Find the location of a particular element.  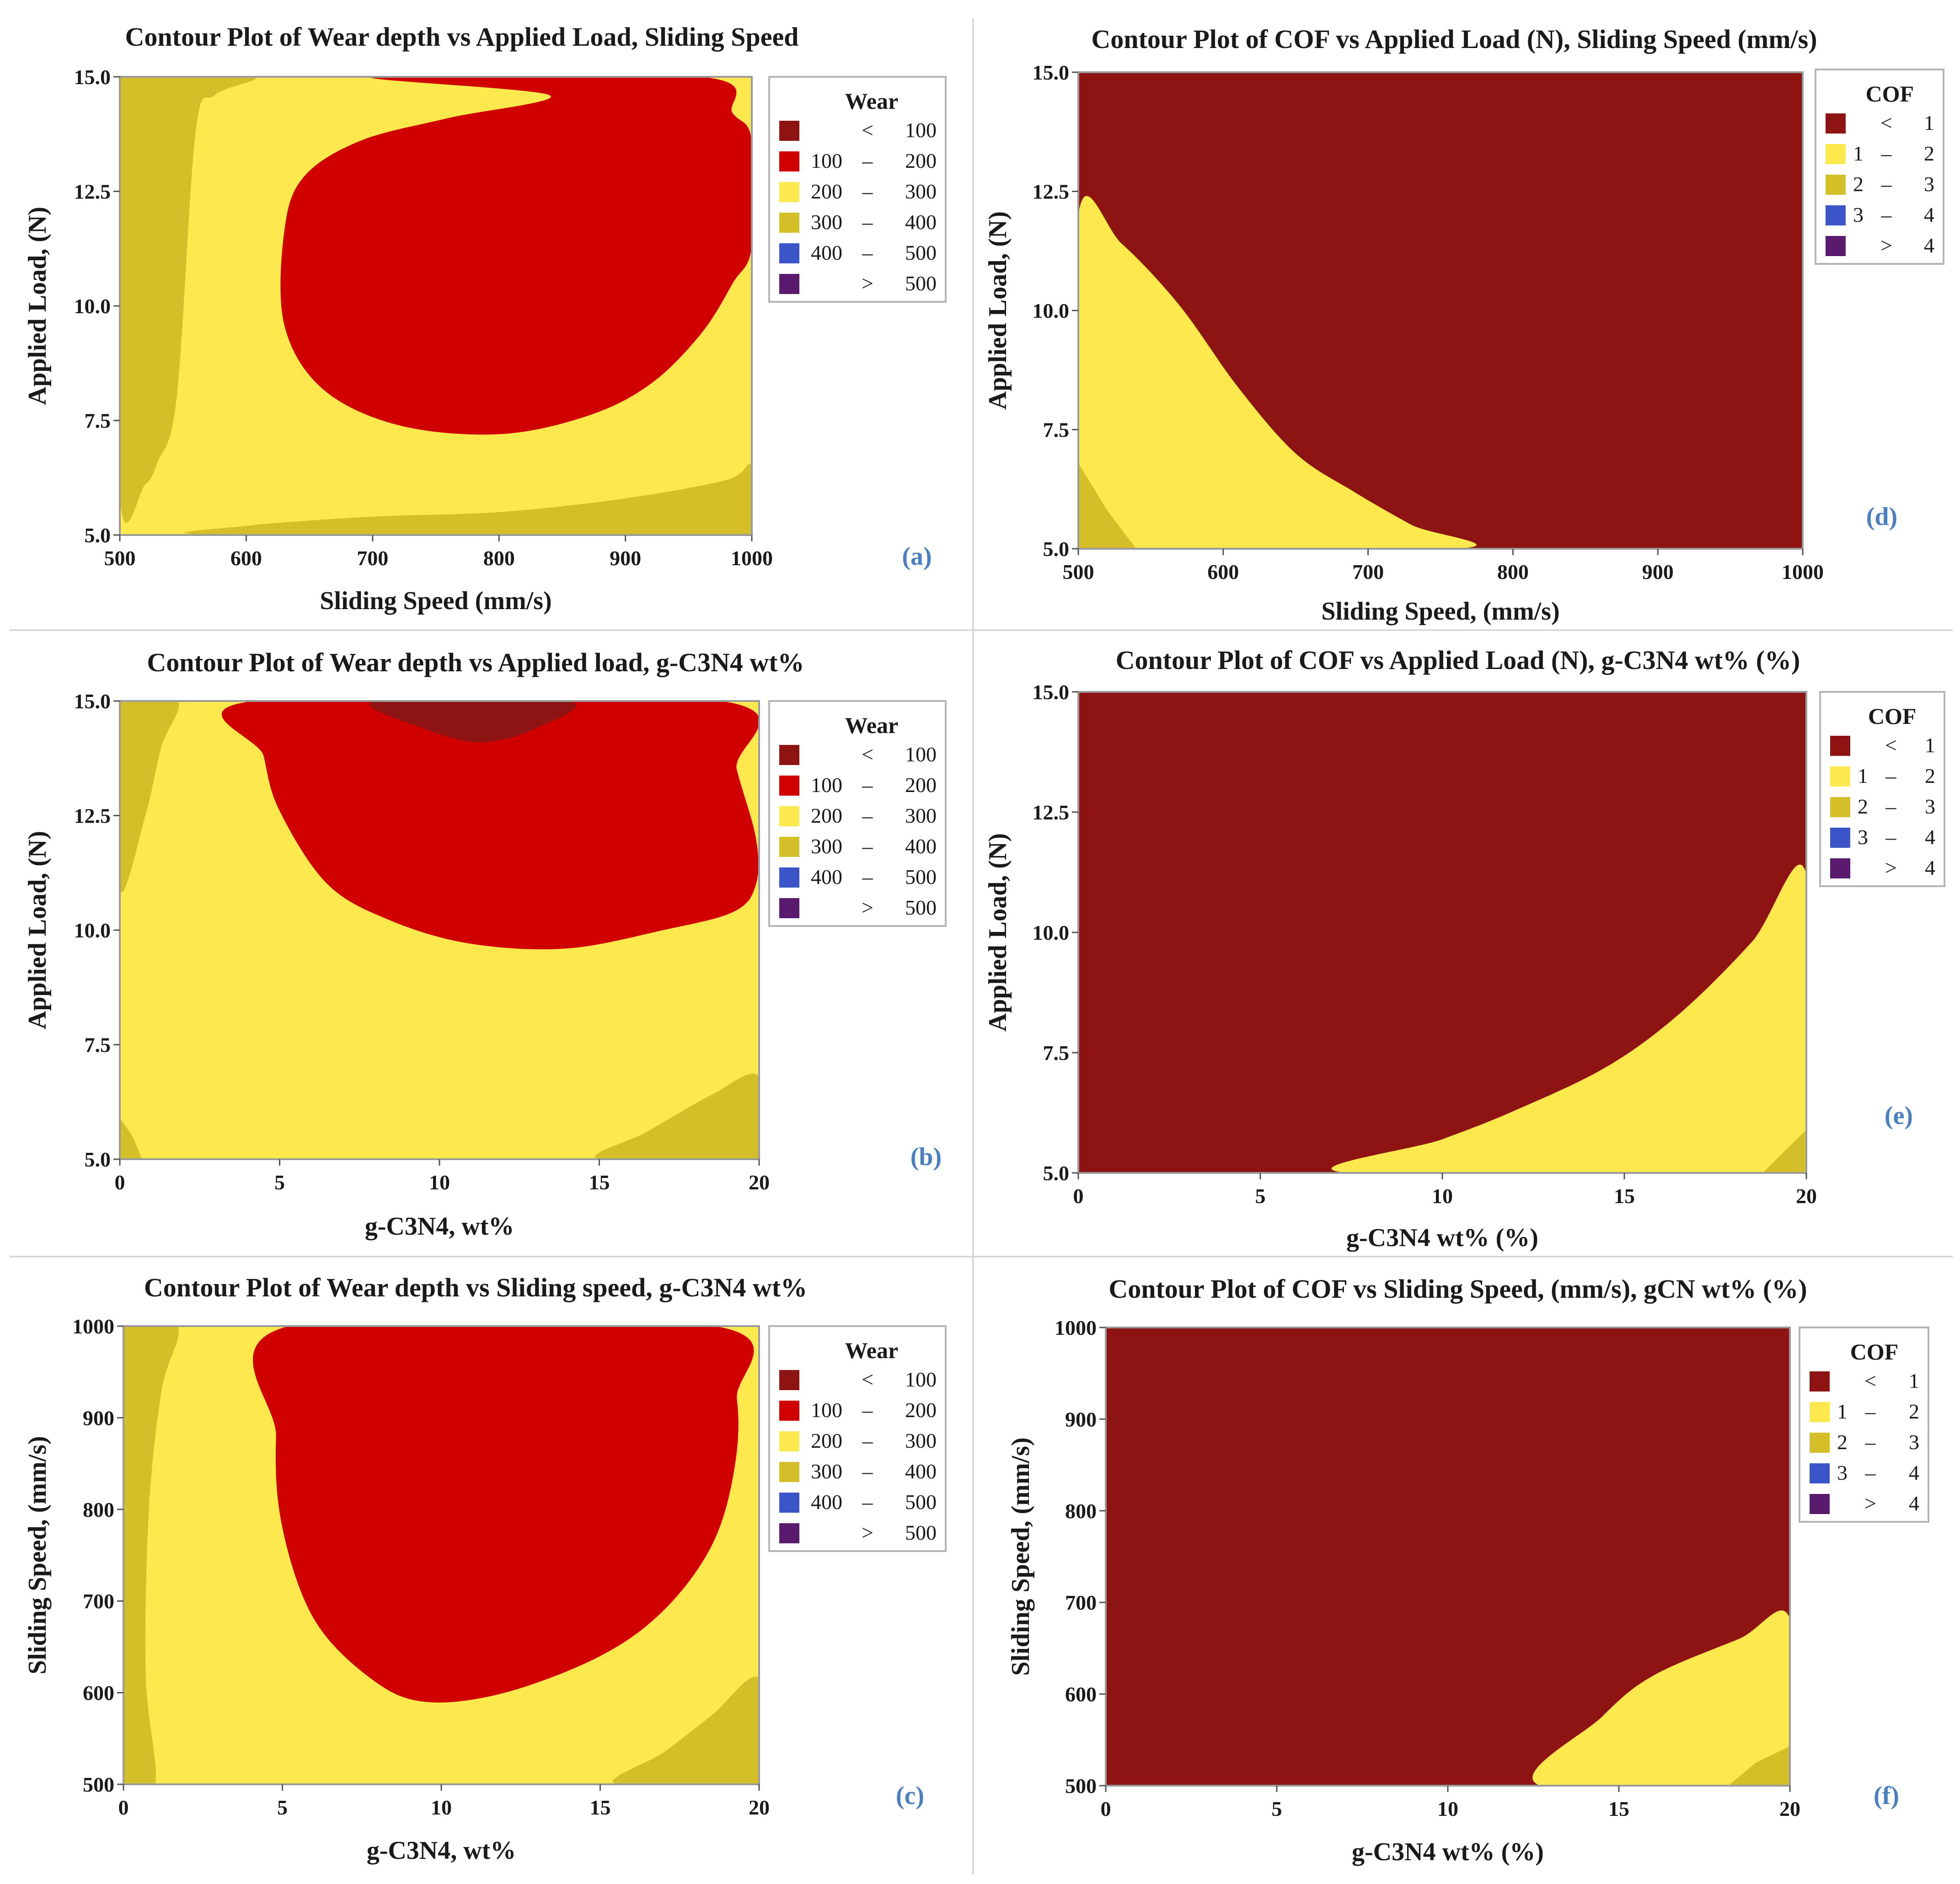

legend-operator: < is located at coordinates (867, 754).